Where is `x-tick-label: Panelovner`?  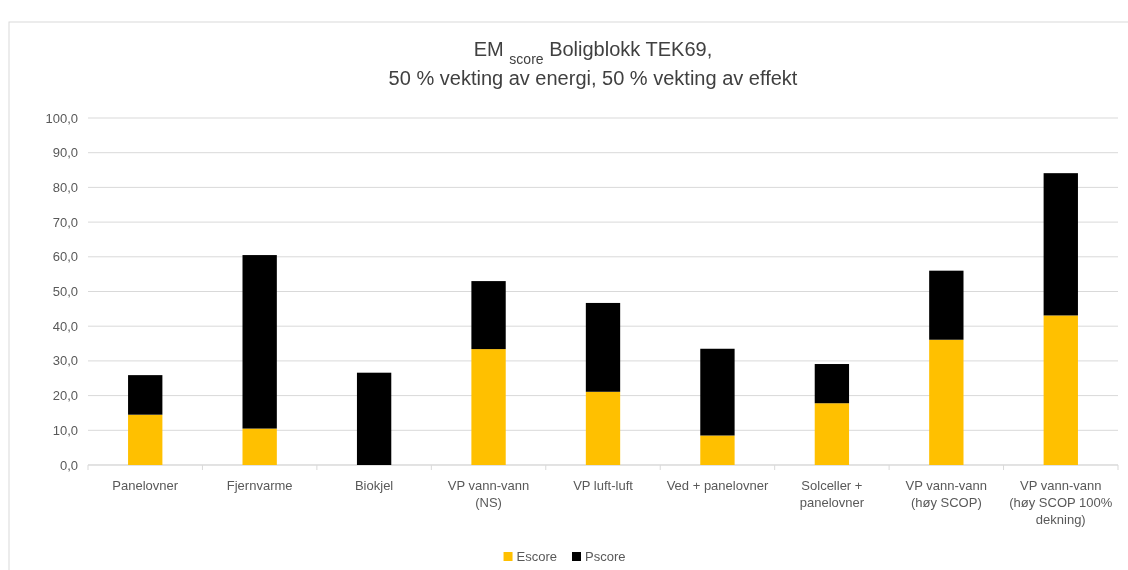 x-tick-label: Panelovner is located at coordinates (145, 485).